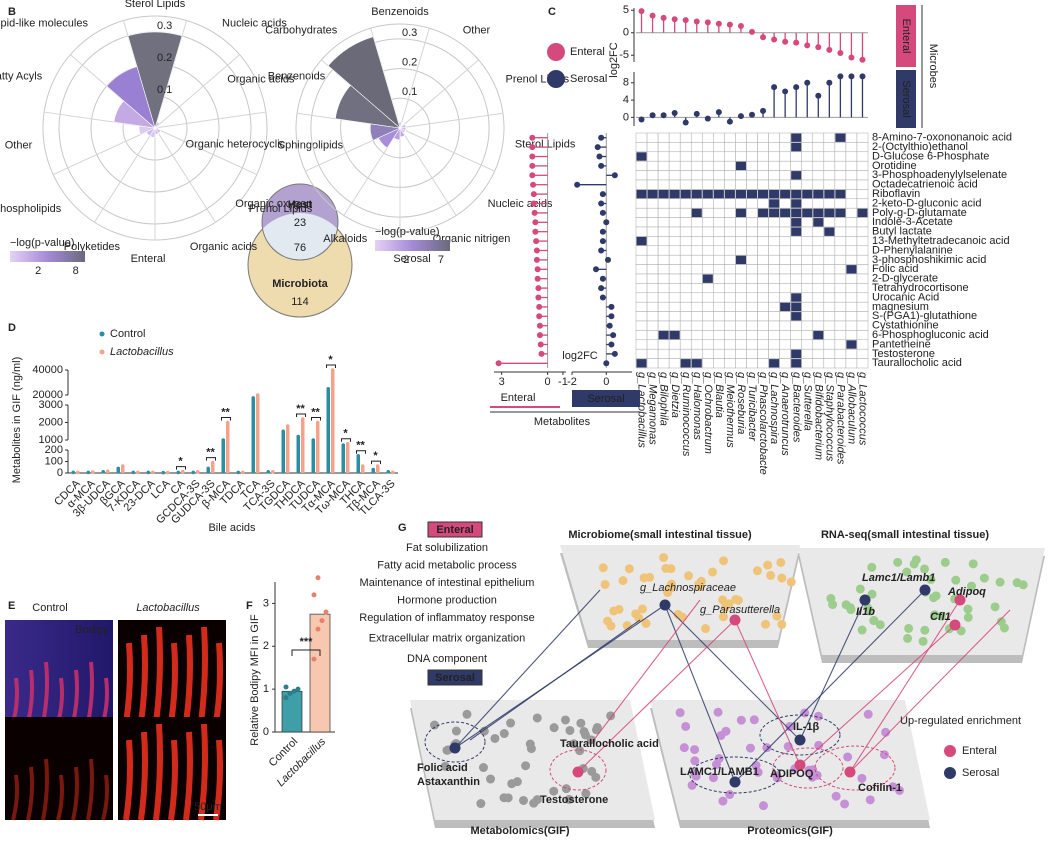  What do you see at coordinates (979, 751) in the screenshot?
I see `legend-label: Enteral` at bounding box center [979, 751].